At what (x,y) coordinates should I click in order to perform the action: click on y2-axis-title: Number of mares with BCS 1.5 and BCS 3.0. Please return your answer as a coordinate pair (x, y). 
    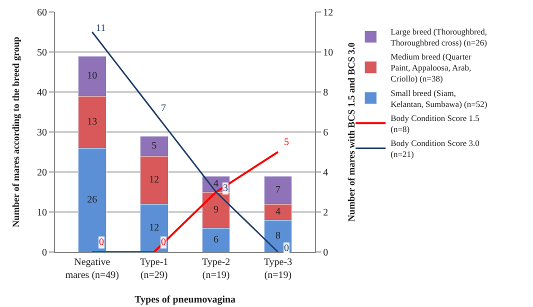
    Looking at the image, I should click on (352, 132).